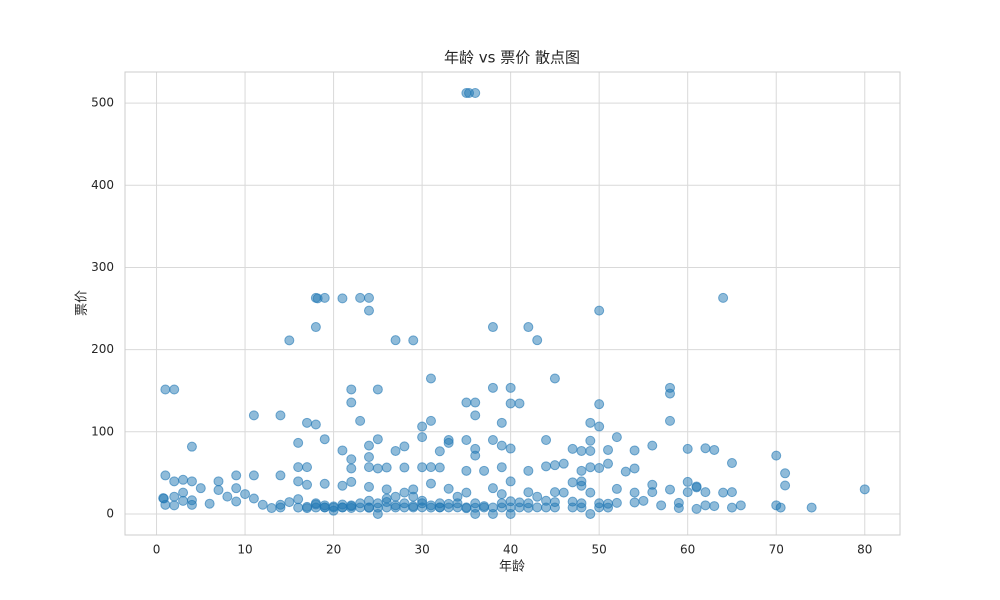  Describe the element at coordinates (157, 550) in the screenshot. I see `x-tick-label: 0` at that location.